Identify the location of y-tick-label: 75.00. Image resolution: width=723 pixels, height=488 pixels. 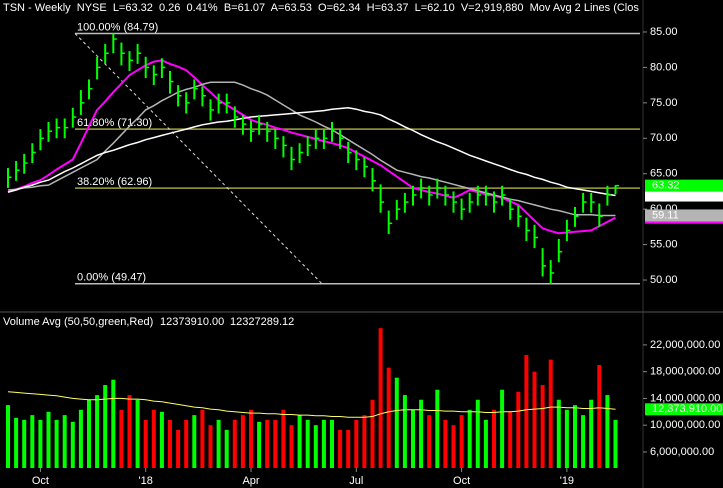
(664, 103).